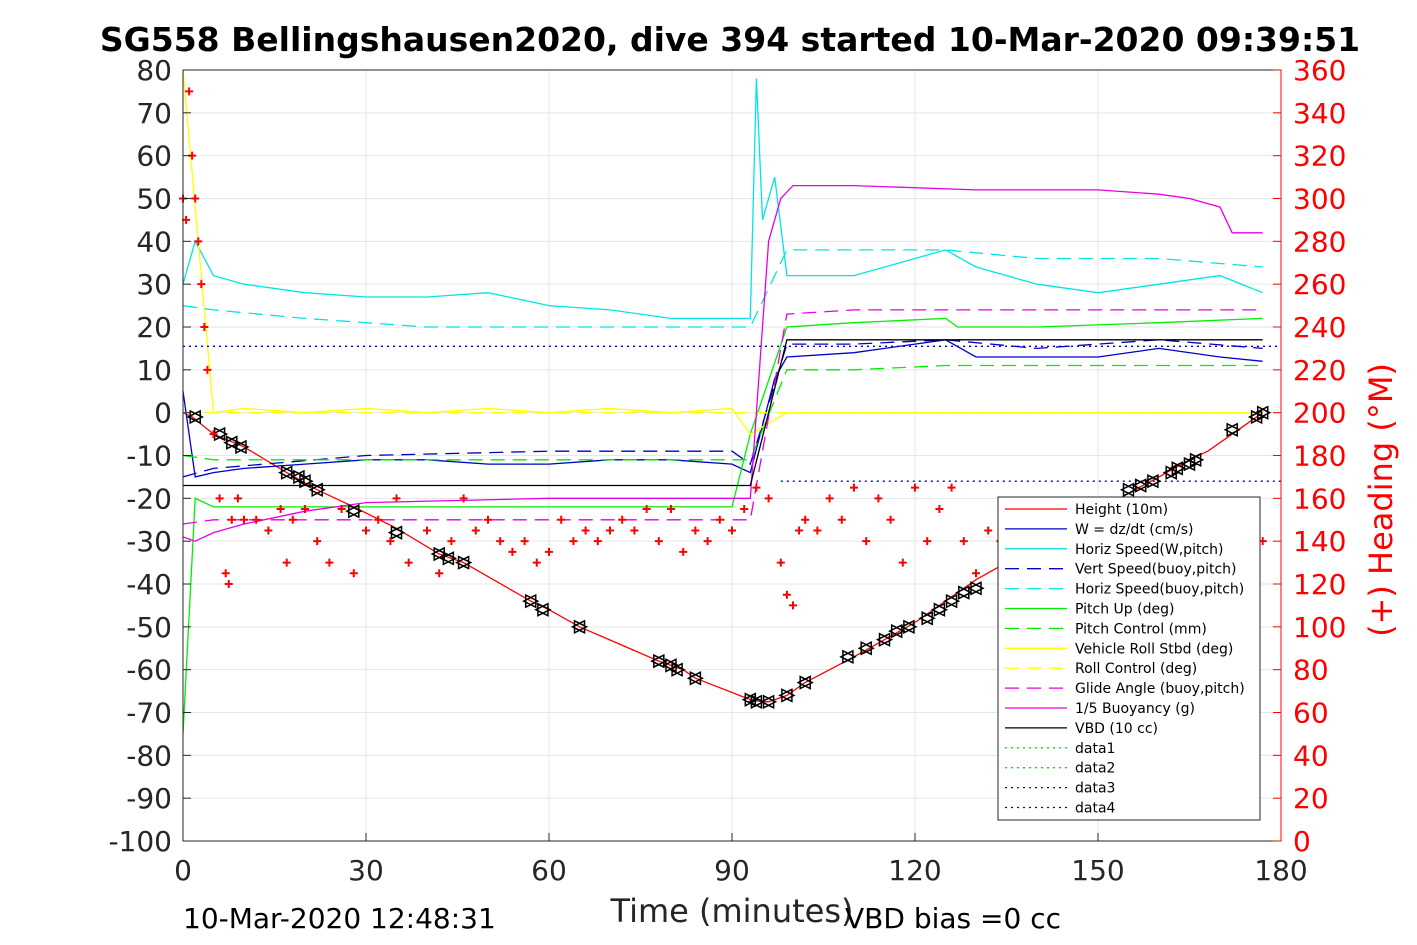 The width and height of the screenshot is (1417, 945). Describe the element at coordinates (1319, 541) in the screenshot. I see `right-tick-label-11: 140` at that location.